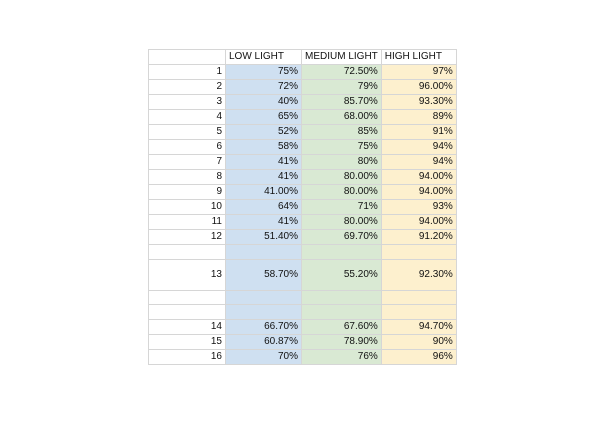  What do you see at coordinates (187, 117) in the screenshot?
I see `row-index-cell: 4` at bounding box center [187, 117].